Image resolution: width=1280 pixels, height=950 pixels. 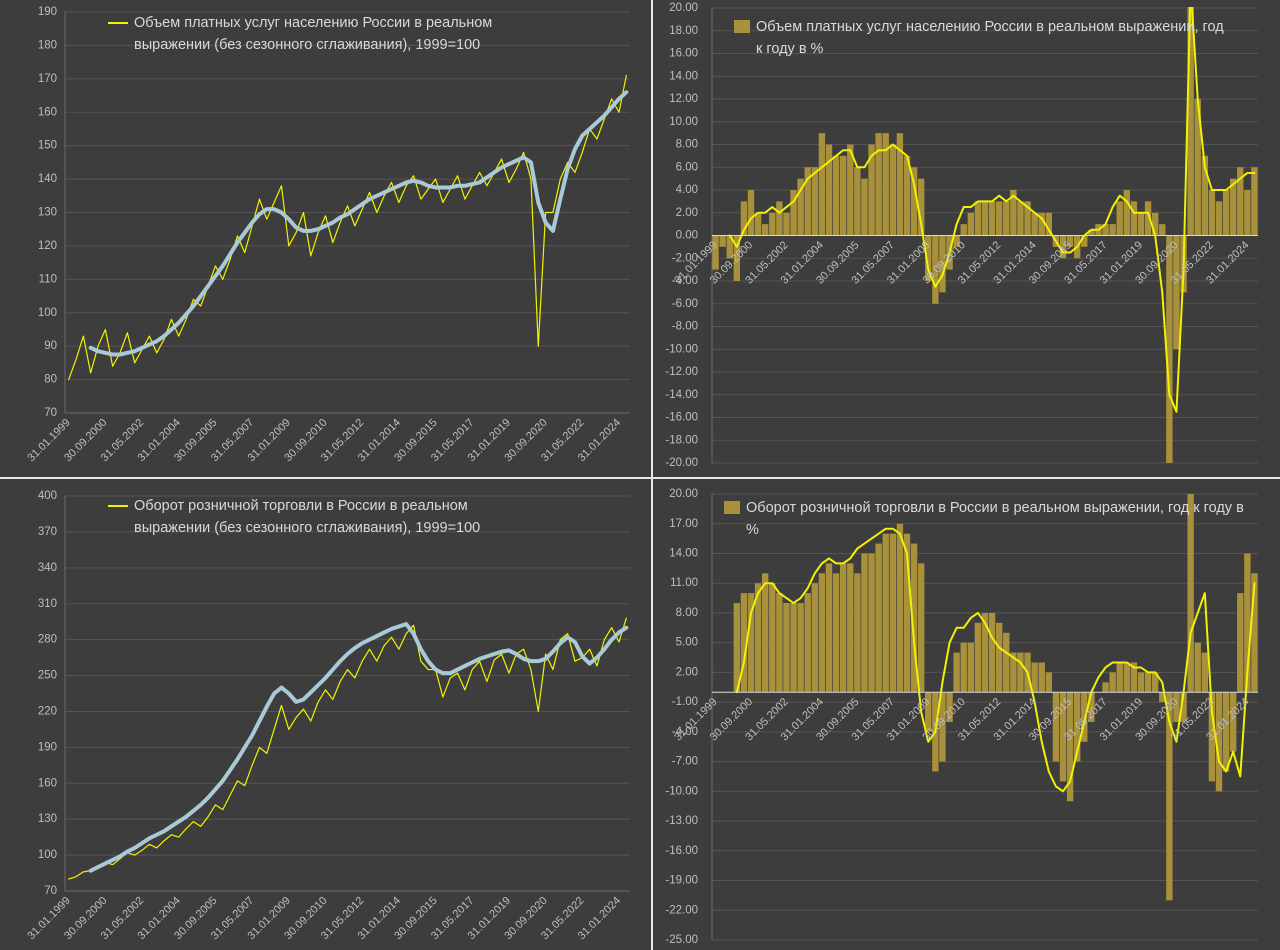 I want to click on y-tick-label: 5.00, so click(x=687, y=643).